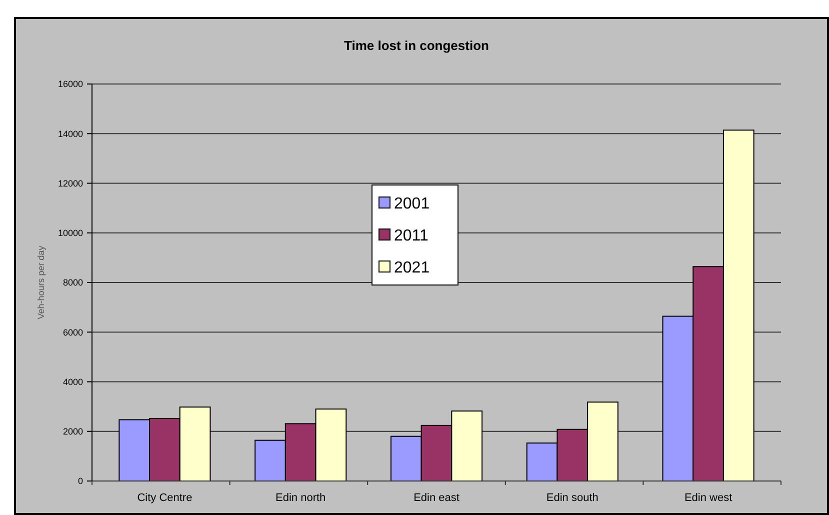  Describe the element at coordinates (411, 236) in the screenshot. I see `legend-label: 2011` at that location.